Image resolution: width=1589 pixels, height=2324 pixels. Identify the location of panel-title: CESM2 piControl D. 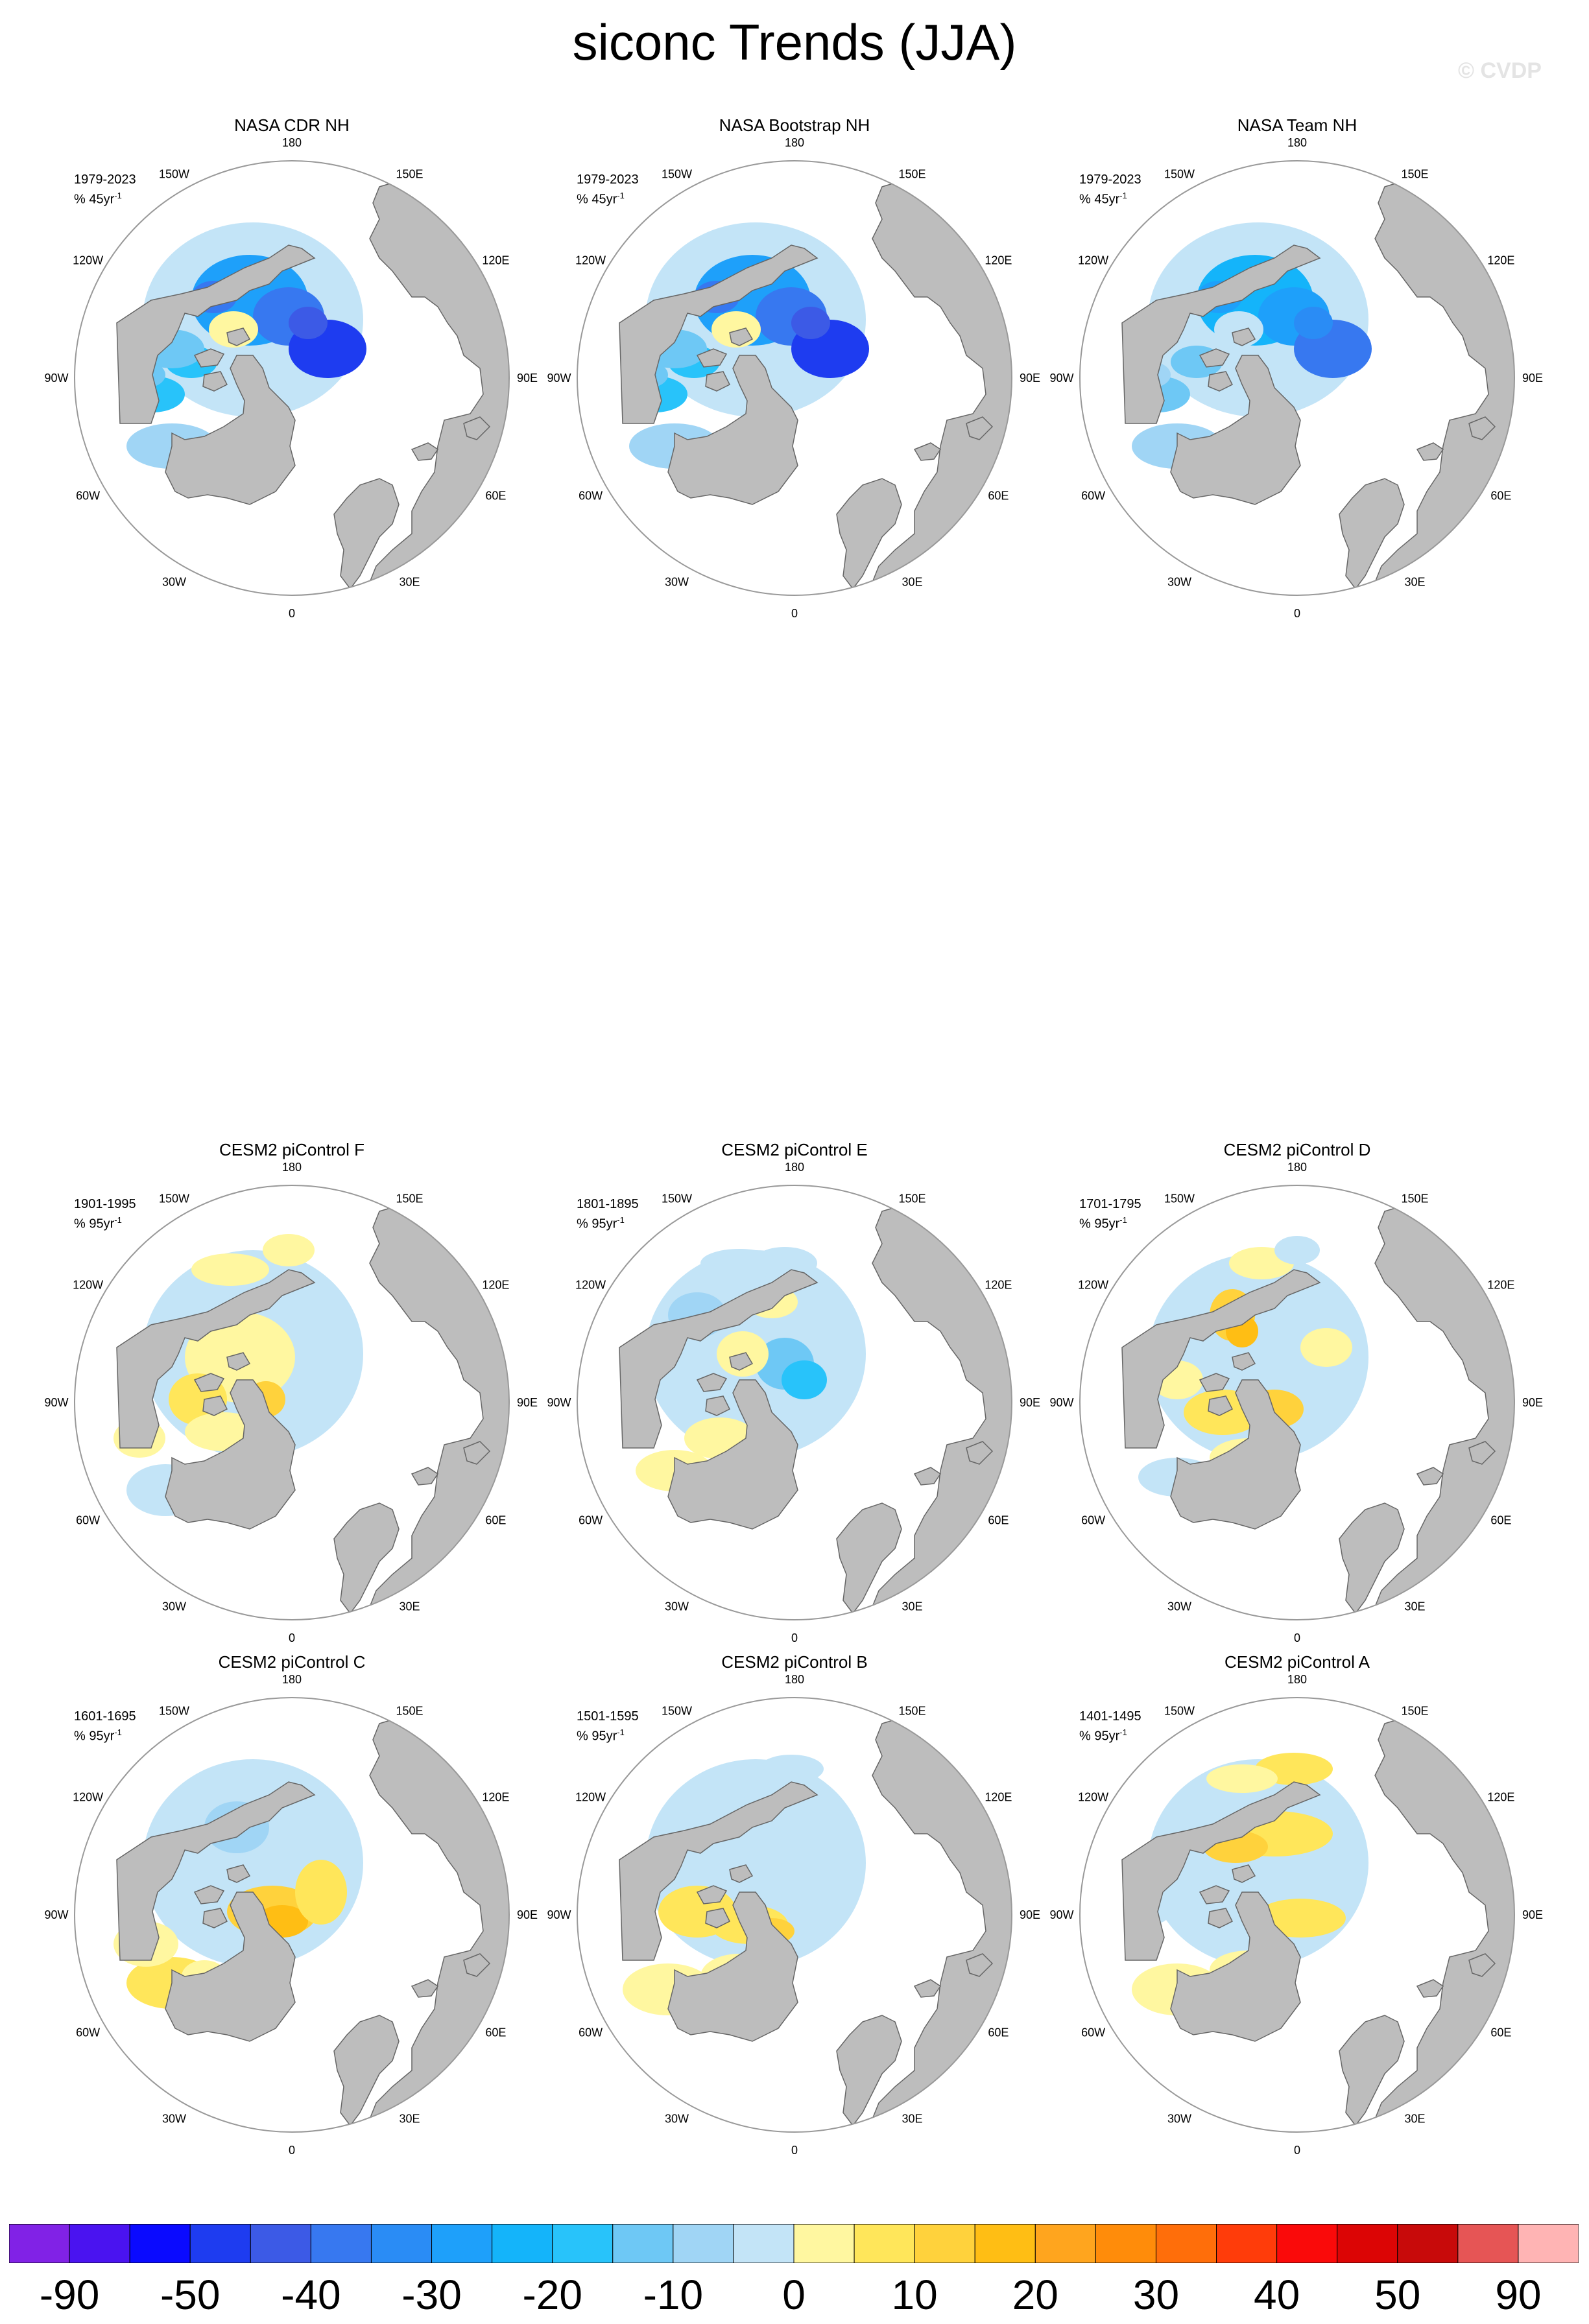
(1297, 1149).